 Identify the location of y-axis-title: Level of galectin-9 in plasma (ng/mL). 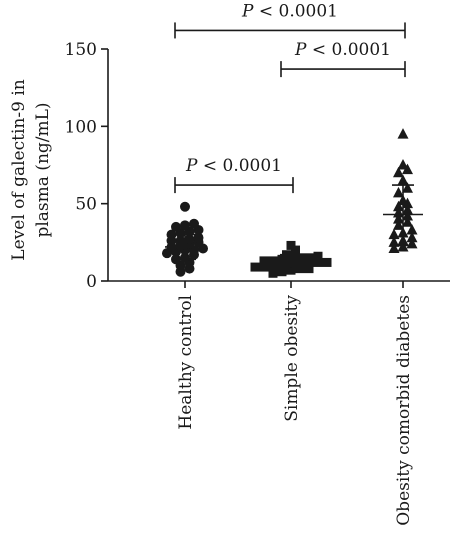
(31, 169).